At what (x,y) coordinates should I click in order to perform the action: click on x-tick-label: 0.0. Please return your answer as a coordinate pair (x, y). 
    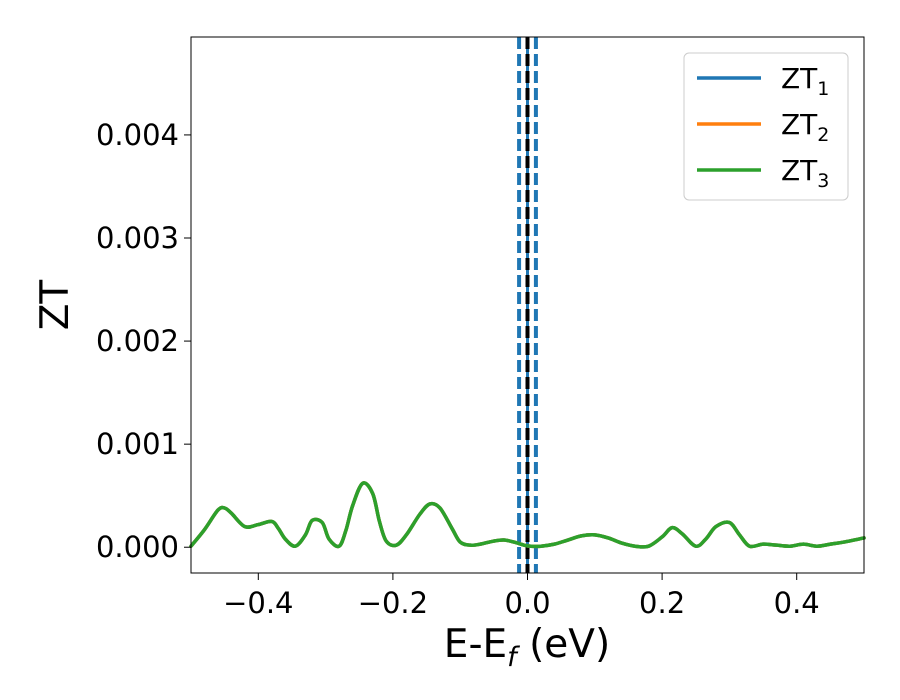
    Looking at the image, I should click on (527, 603).